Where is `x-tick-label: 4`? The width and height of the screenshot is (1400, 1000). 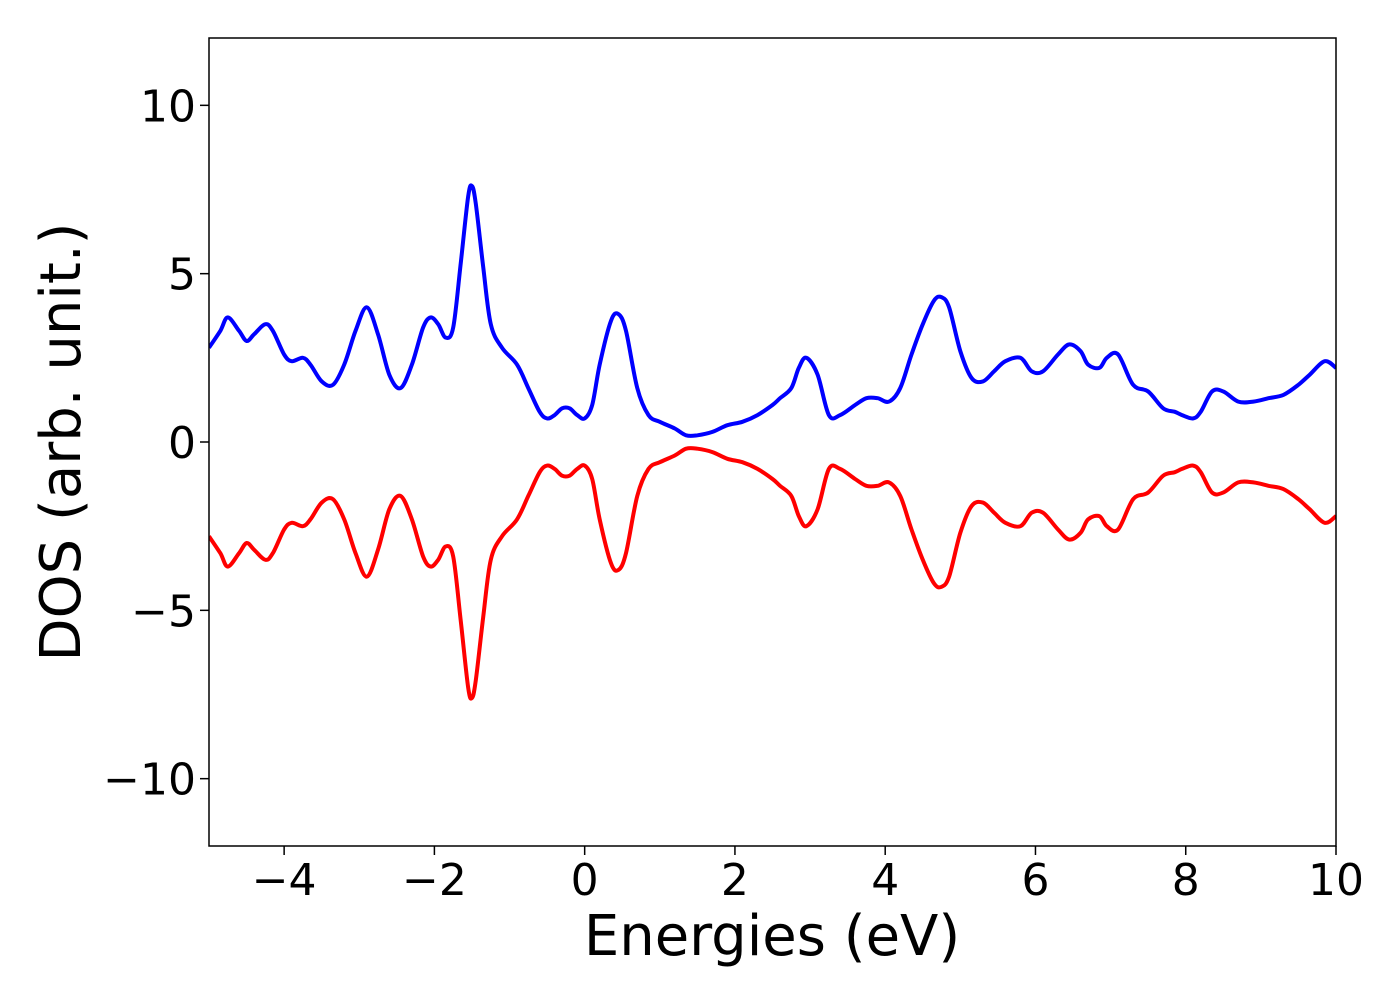 x-tick-label: 4 is located at coordinates (885, 880).